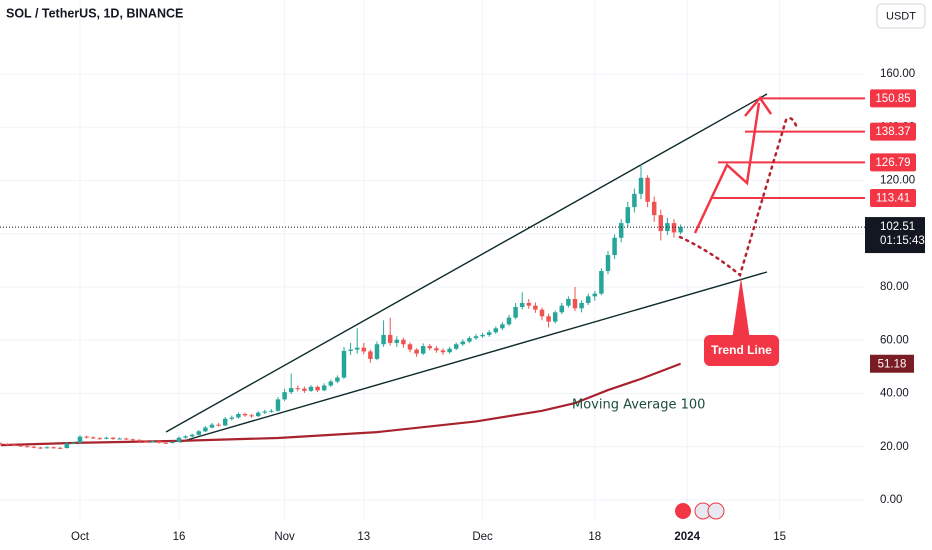  Describe the element at coordinates (897, 74) in the screenshot. I see `y-tick-label: 160.00` at that location.